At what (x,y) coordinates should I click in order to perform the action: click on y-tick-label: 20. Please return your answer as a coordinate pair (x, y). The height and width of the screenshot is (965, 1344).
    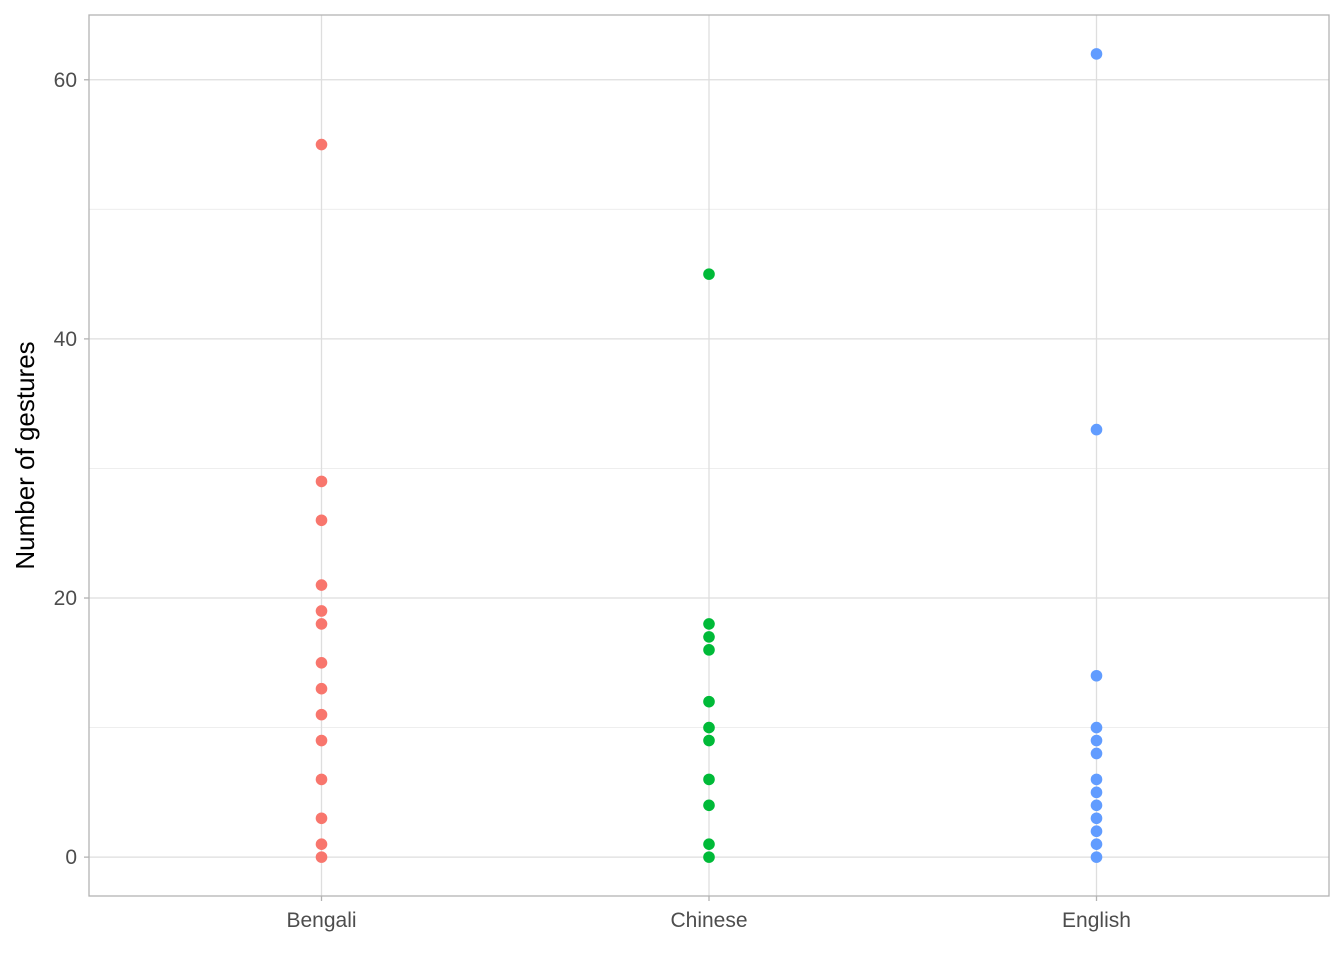
    Looking at the image, I should click on (65, 598).